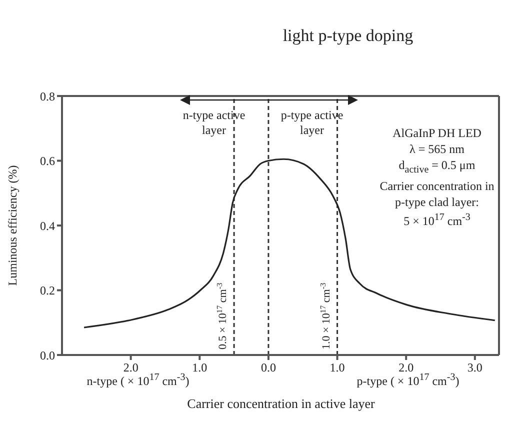 The width and height of the screenshot is (509, 427). I want to click on annotation: d$_{active}$ = 0.5 μm, so click(437, 167).